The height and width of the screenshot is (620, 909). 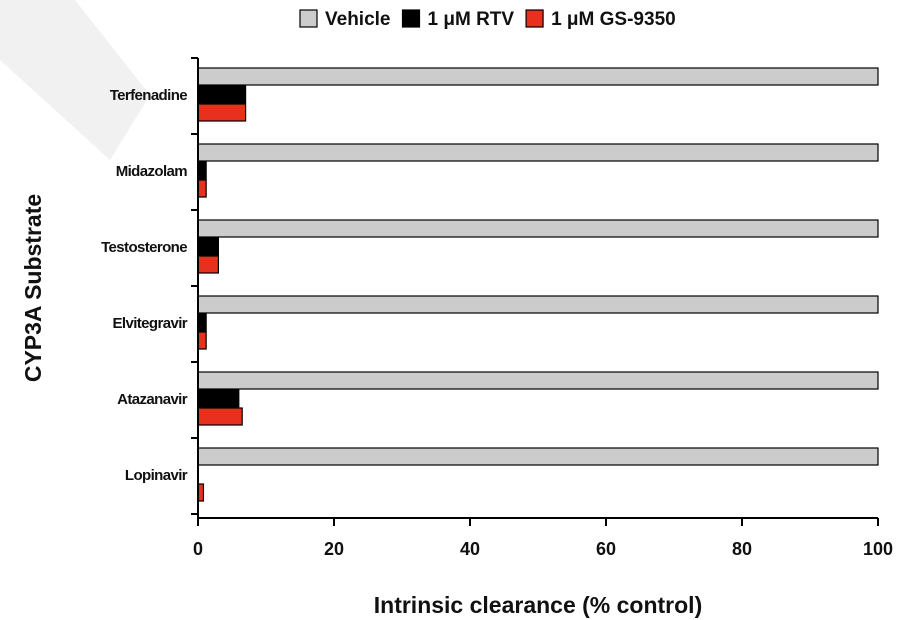 What do you see at coordinates (471, 19) in the screenshot?
I see `legend-label: 1 μM RTV` at bounding box center [471, 19].